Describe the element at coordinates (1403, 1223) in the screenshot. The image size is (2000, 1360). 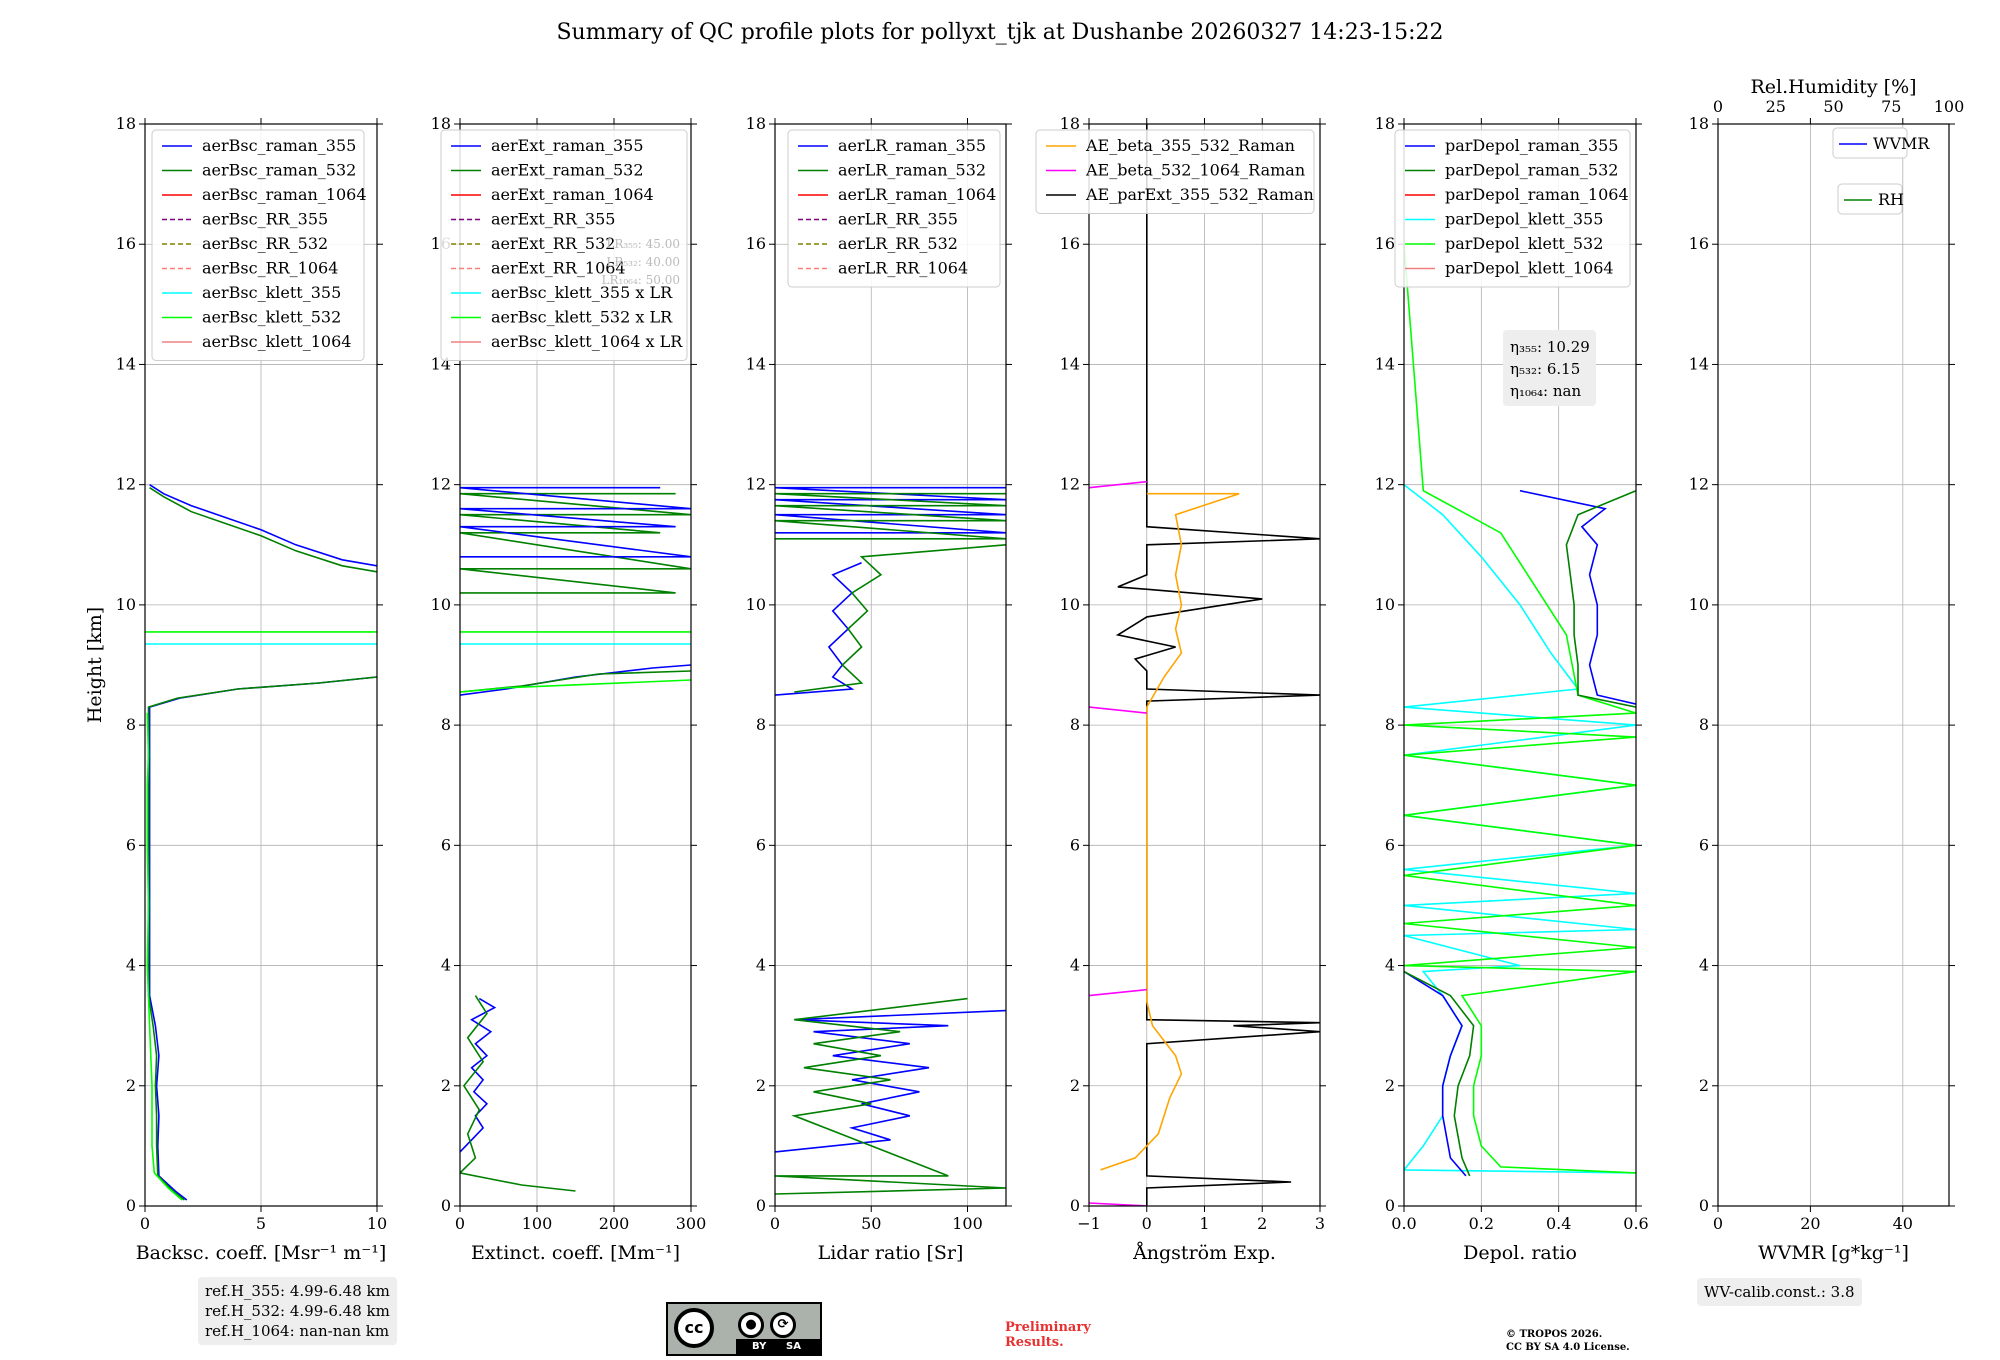
I see `xtick-label-0: 0.0` at that location.